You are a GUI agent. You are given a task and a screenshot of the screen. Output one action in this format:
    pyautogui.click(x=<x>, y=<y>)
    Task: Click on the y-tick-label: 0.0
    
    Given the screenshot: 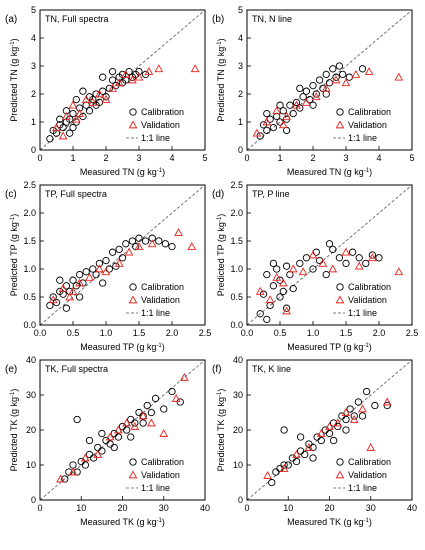 What is the action you would take?
    pyautogui.click(x=29, y=325)
    